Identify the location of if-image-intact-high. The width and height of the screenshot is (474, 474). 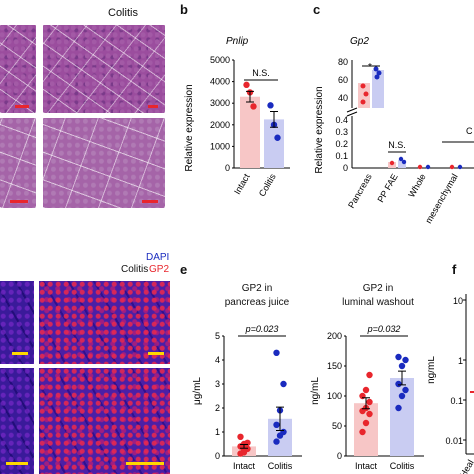
(17, 421).